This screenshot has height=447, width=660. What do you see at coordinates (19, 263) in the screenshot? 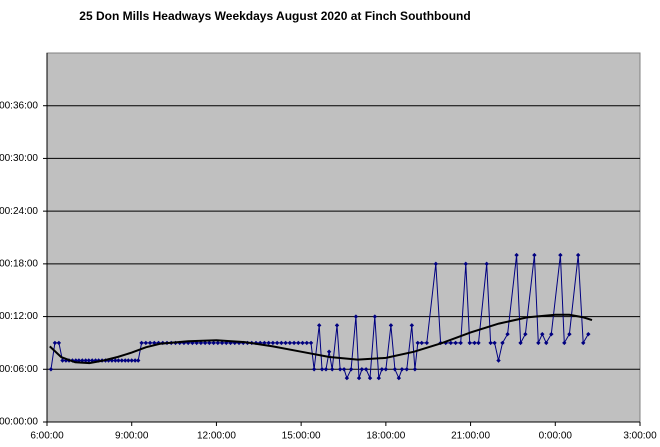
I see `y-tick-label: 00:18:00` at bounding box center [19, 263].